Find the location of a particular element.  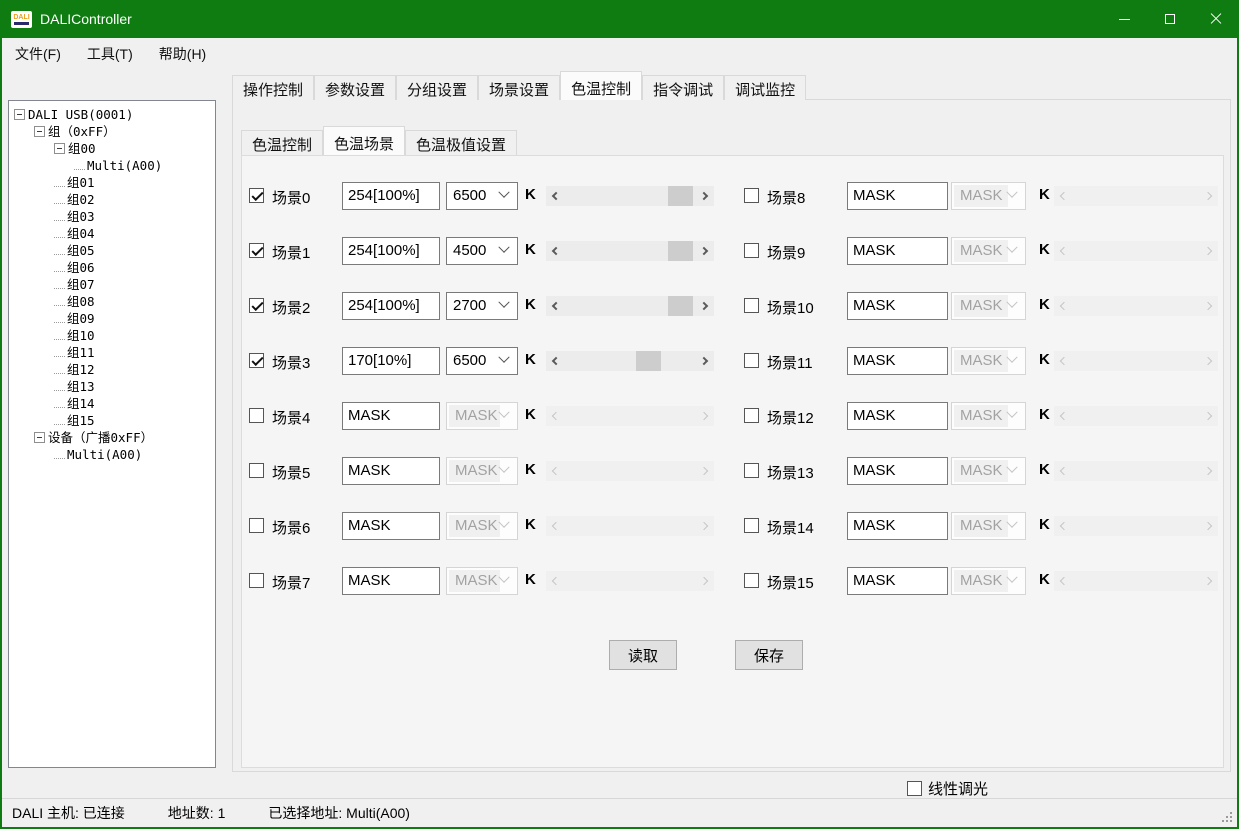

tree-item: 组（0xFF） is located at coordinates (112, 131).